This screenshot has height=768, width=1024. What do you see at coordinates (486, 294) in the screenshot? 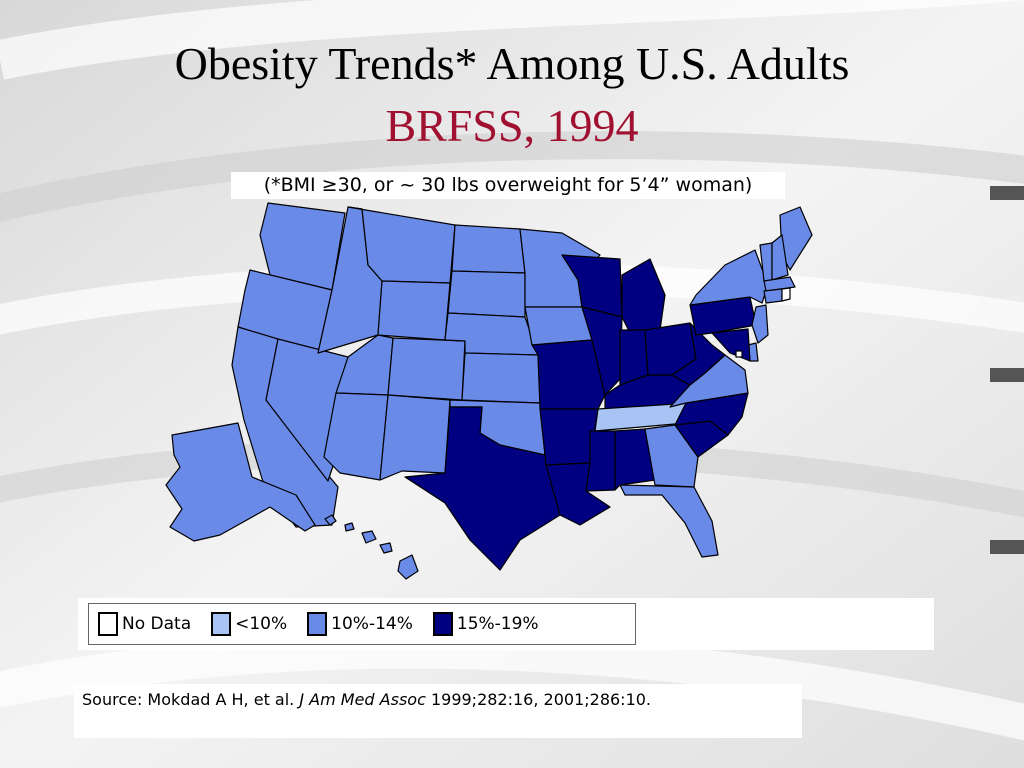
I see `state-SD` at bounding box center [486, 294].